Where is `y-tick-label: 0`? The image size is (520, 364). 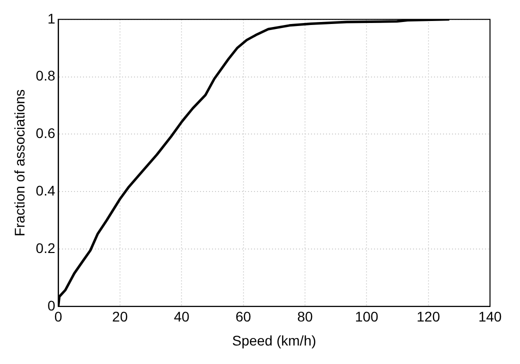 y-tick-label: 0 is located at coordinates (51, 305).